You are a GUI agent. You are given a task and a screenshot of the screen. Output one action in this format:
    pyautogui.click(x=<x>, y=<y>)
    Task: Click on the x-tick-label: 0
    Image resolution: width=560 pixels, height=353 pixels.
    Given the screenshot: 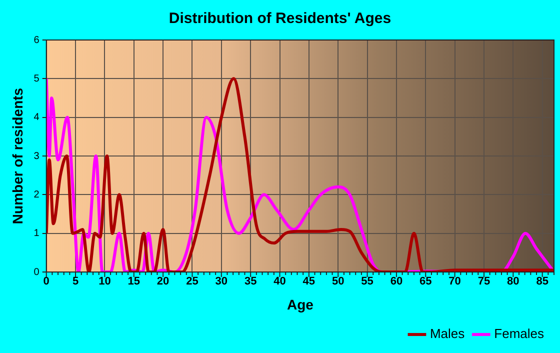 What is the action you would take?
    pyautogui.click(x=46, y=282)
    